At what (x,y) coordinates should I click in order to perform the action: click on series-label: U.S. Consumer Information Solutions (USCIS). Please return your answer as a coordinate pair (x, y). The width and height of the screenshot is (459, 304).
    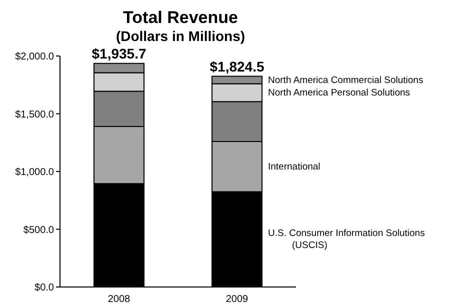
    Looking at the image, I should click on (347, 238).